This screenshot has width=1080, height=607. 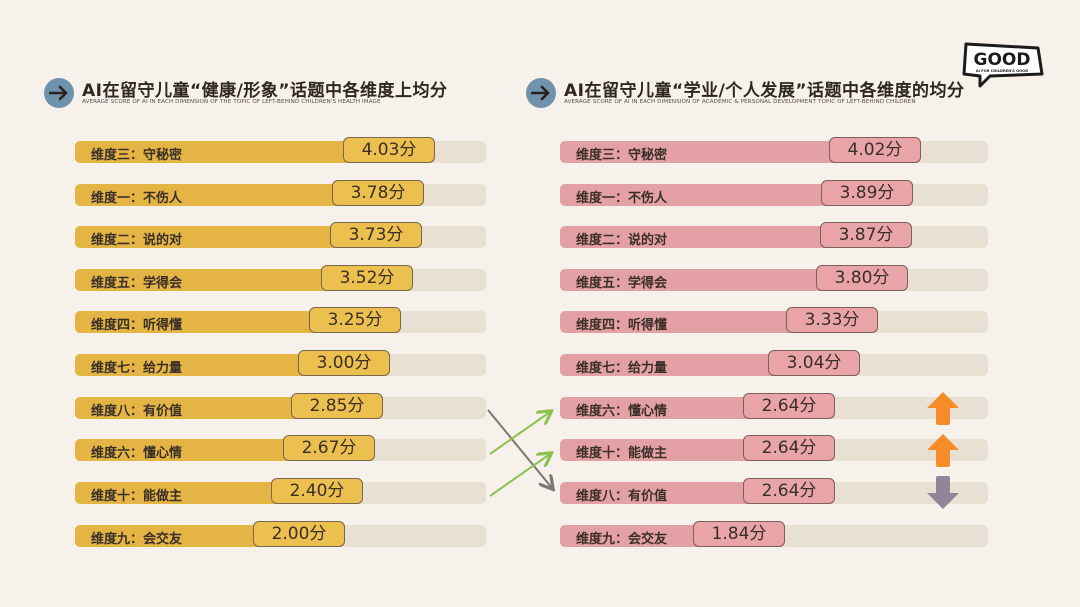 I want to click on bar-row: 维度九：会交友 1.84分, so click(x=774, y=534).